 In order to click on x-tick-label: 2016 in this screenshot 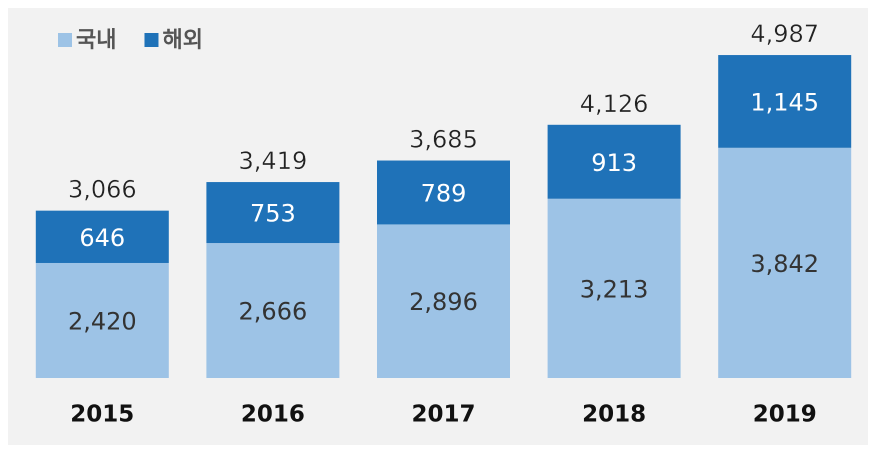, I will do `click(273, 415)`.